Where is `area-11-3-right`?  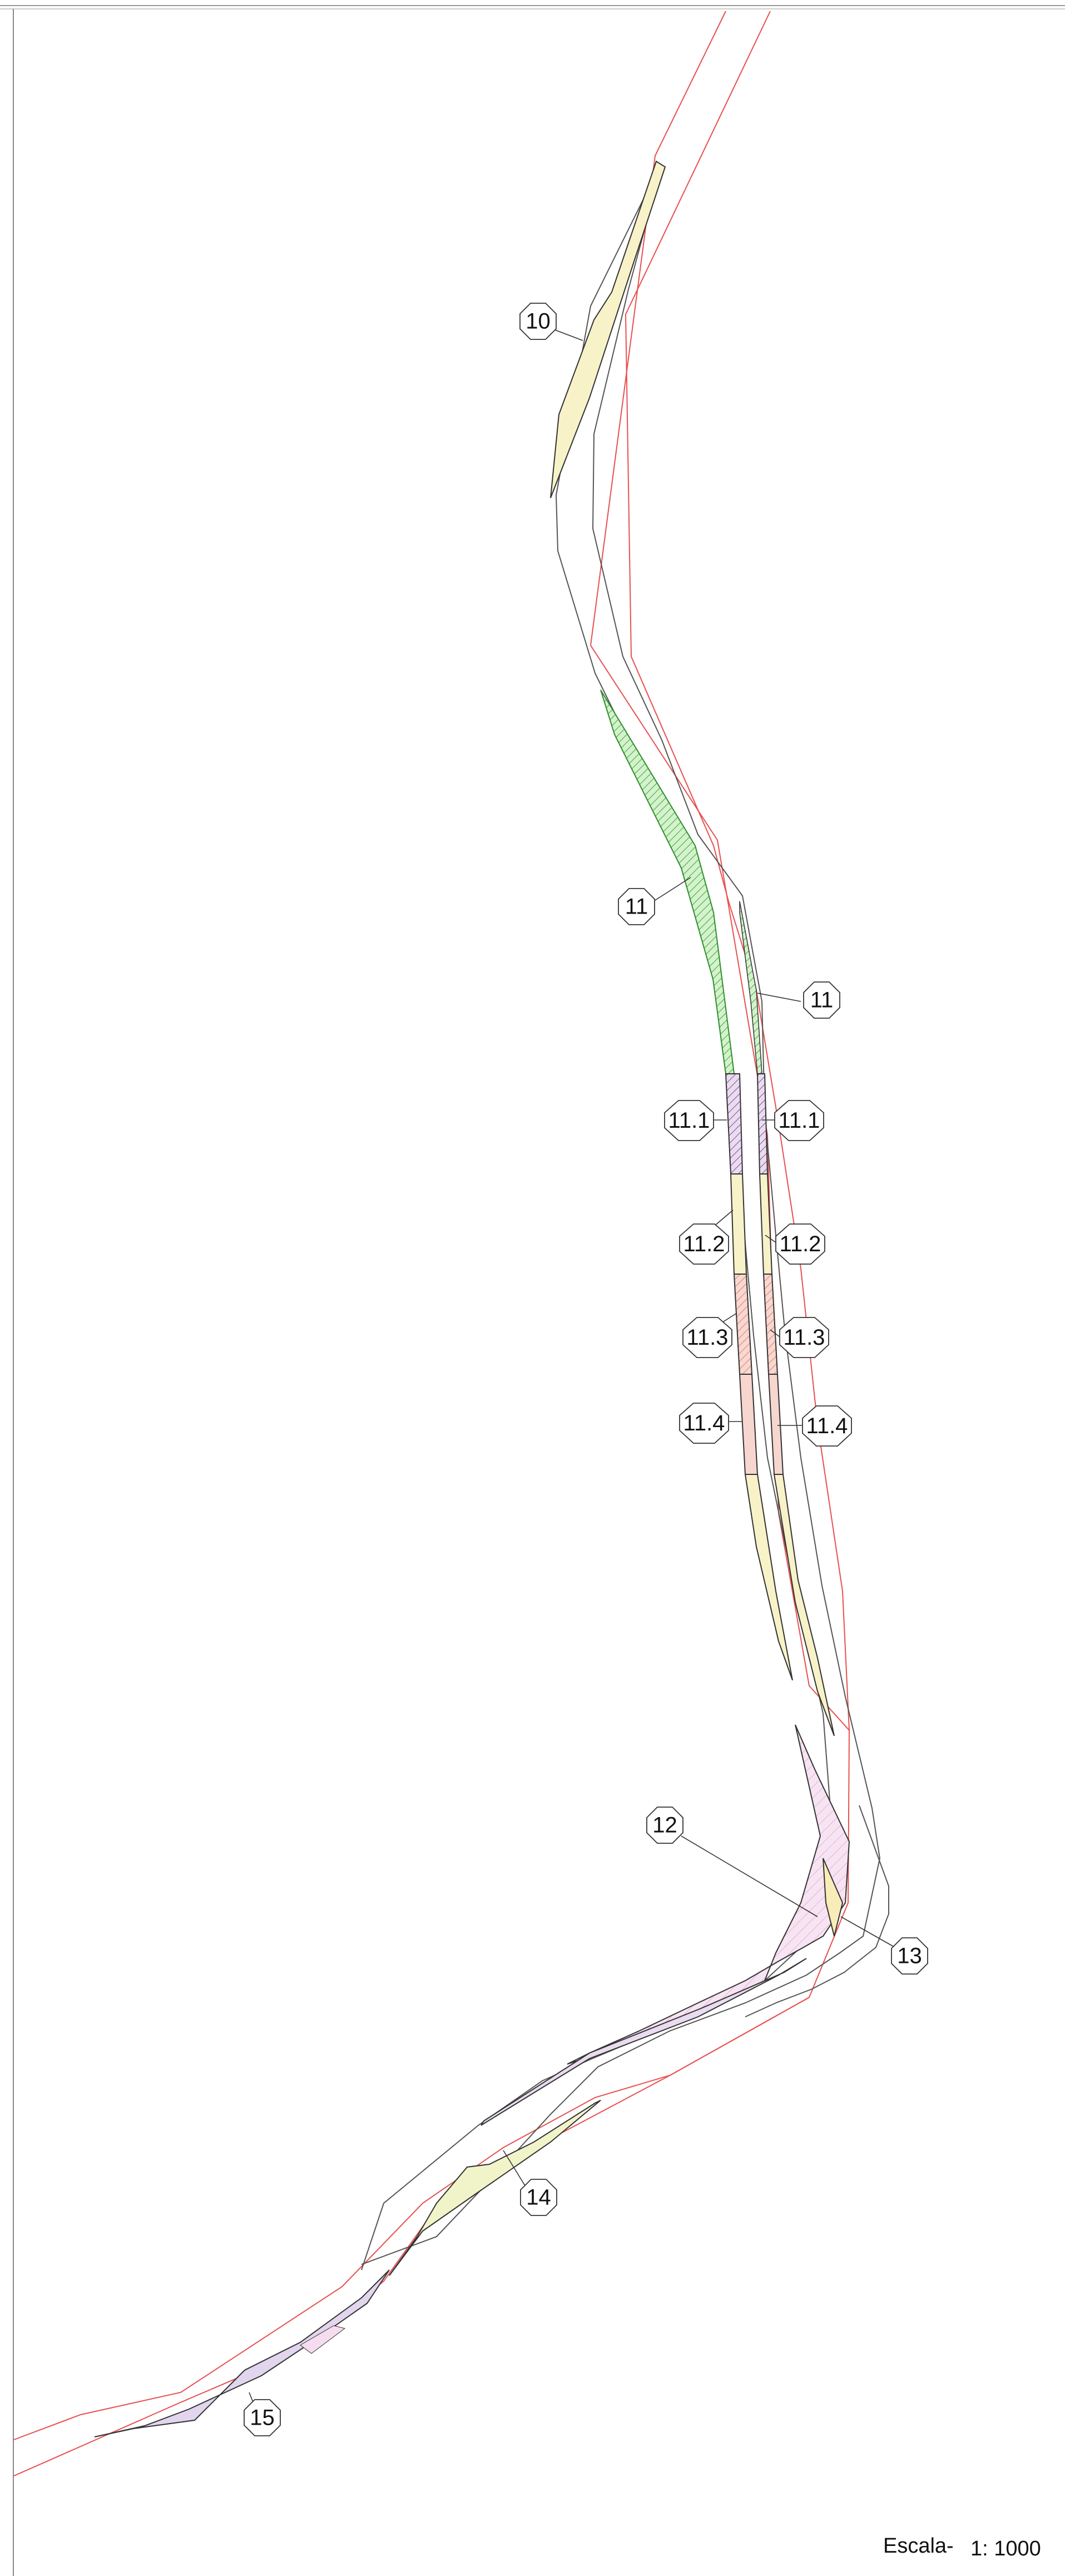
area-11-3-right is located at coordinates (770, 1324).